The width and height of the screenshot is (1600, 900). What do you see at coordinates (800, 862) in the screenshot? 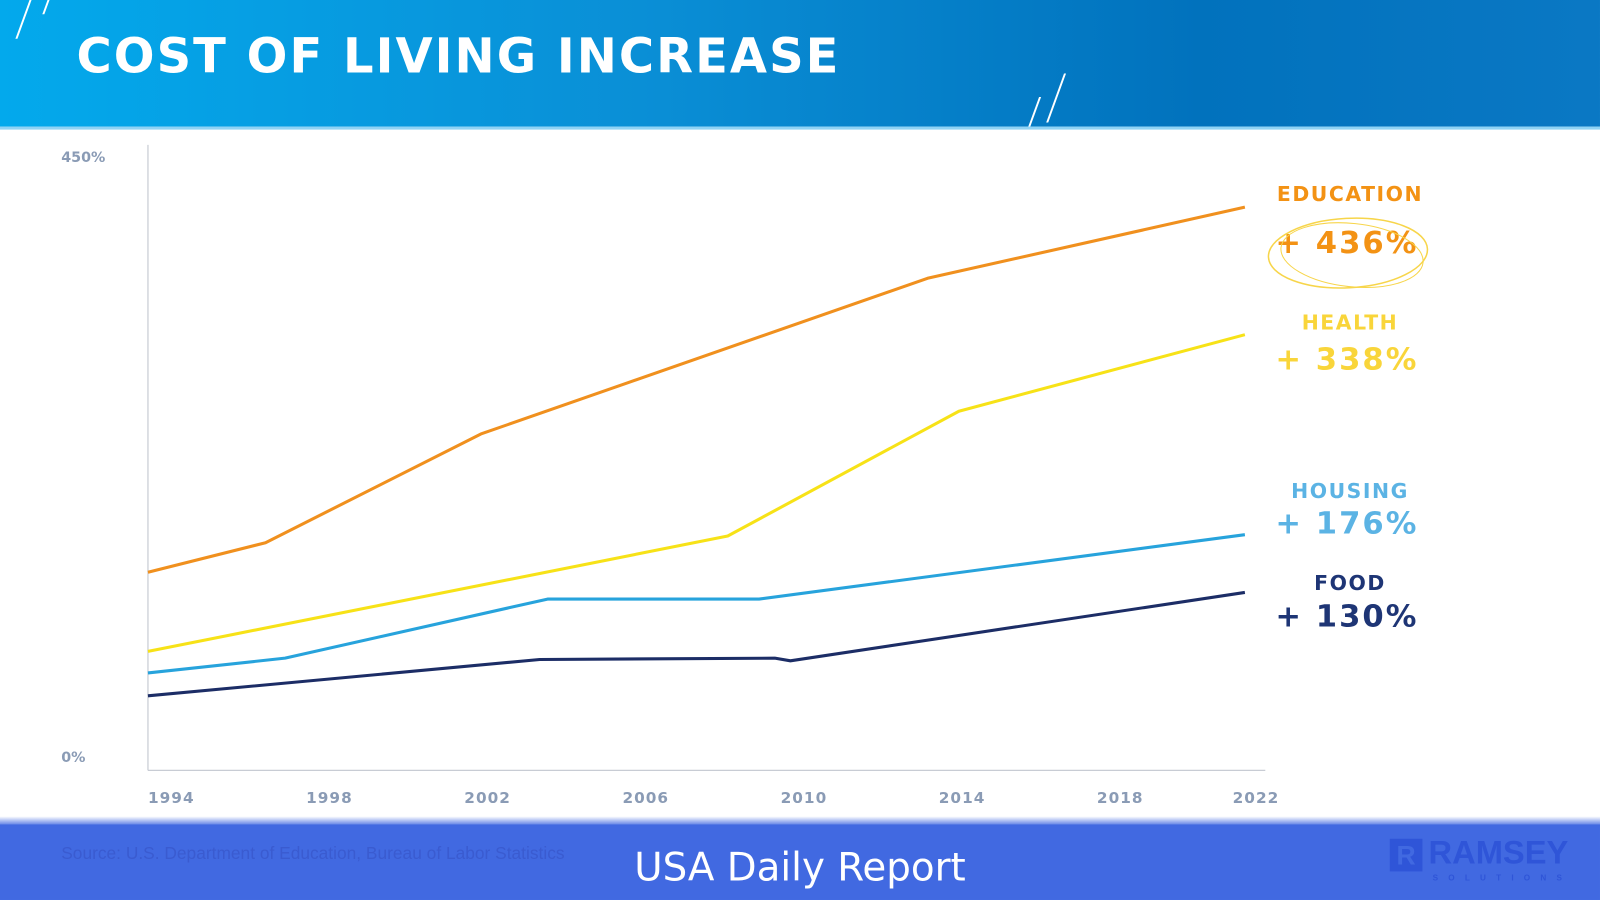
I see `footer-bar` at bounding box center [800, 862].